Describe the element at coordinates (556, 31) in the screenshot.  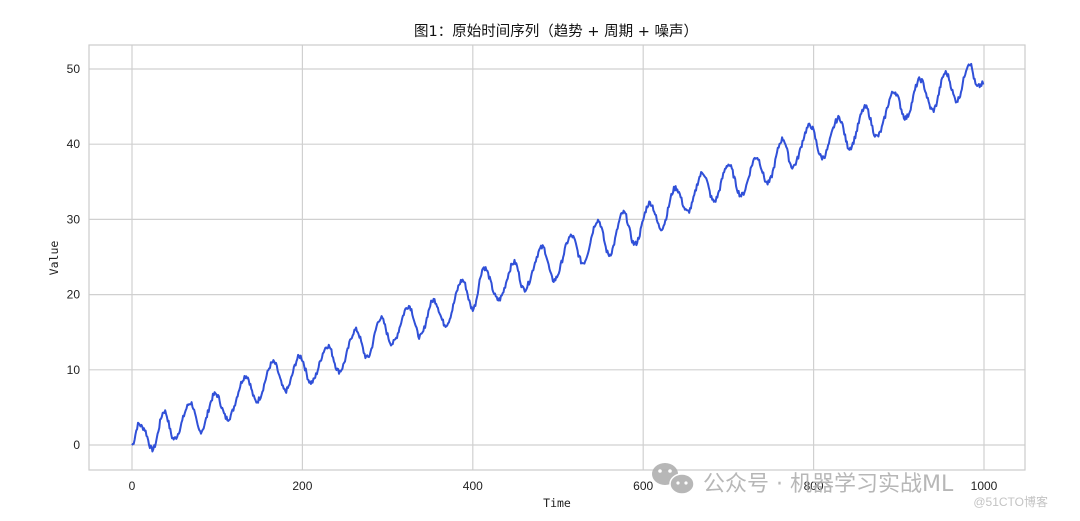
I see `chart-title: 图1：原始时间序列（趋势 + 周期 + 噪声）` at that location.